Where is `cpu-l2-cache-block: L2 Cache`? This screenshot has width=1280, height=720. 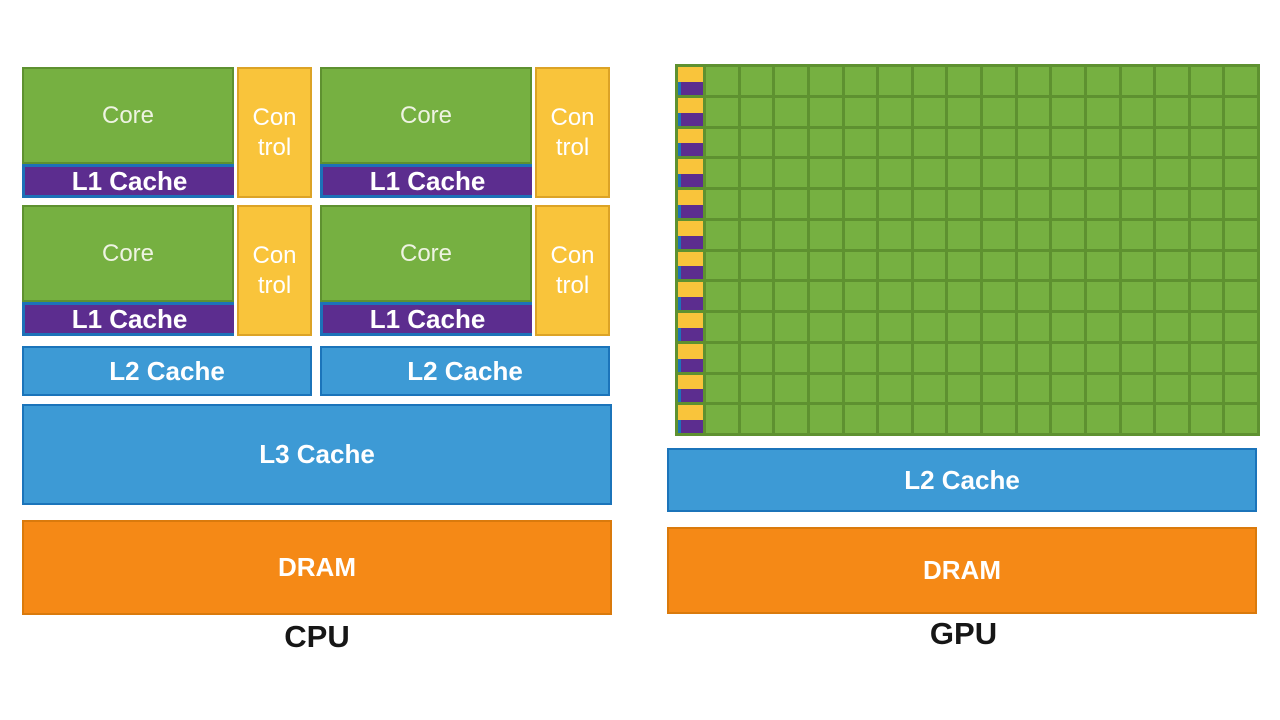 cpu-l2-cache-block: L2 Cache is located at coordinates (167, 371).